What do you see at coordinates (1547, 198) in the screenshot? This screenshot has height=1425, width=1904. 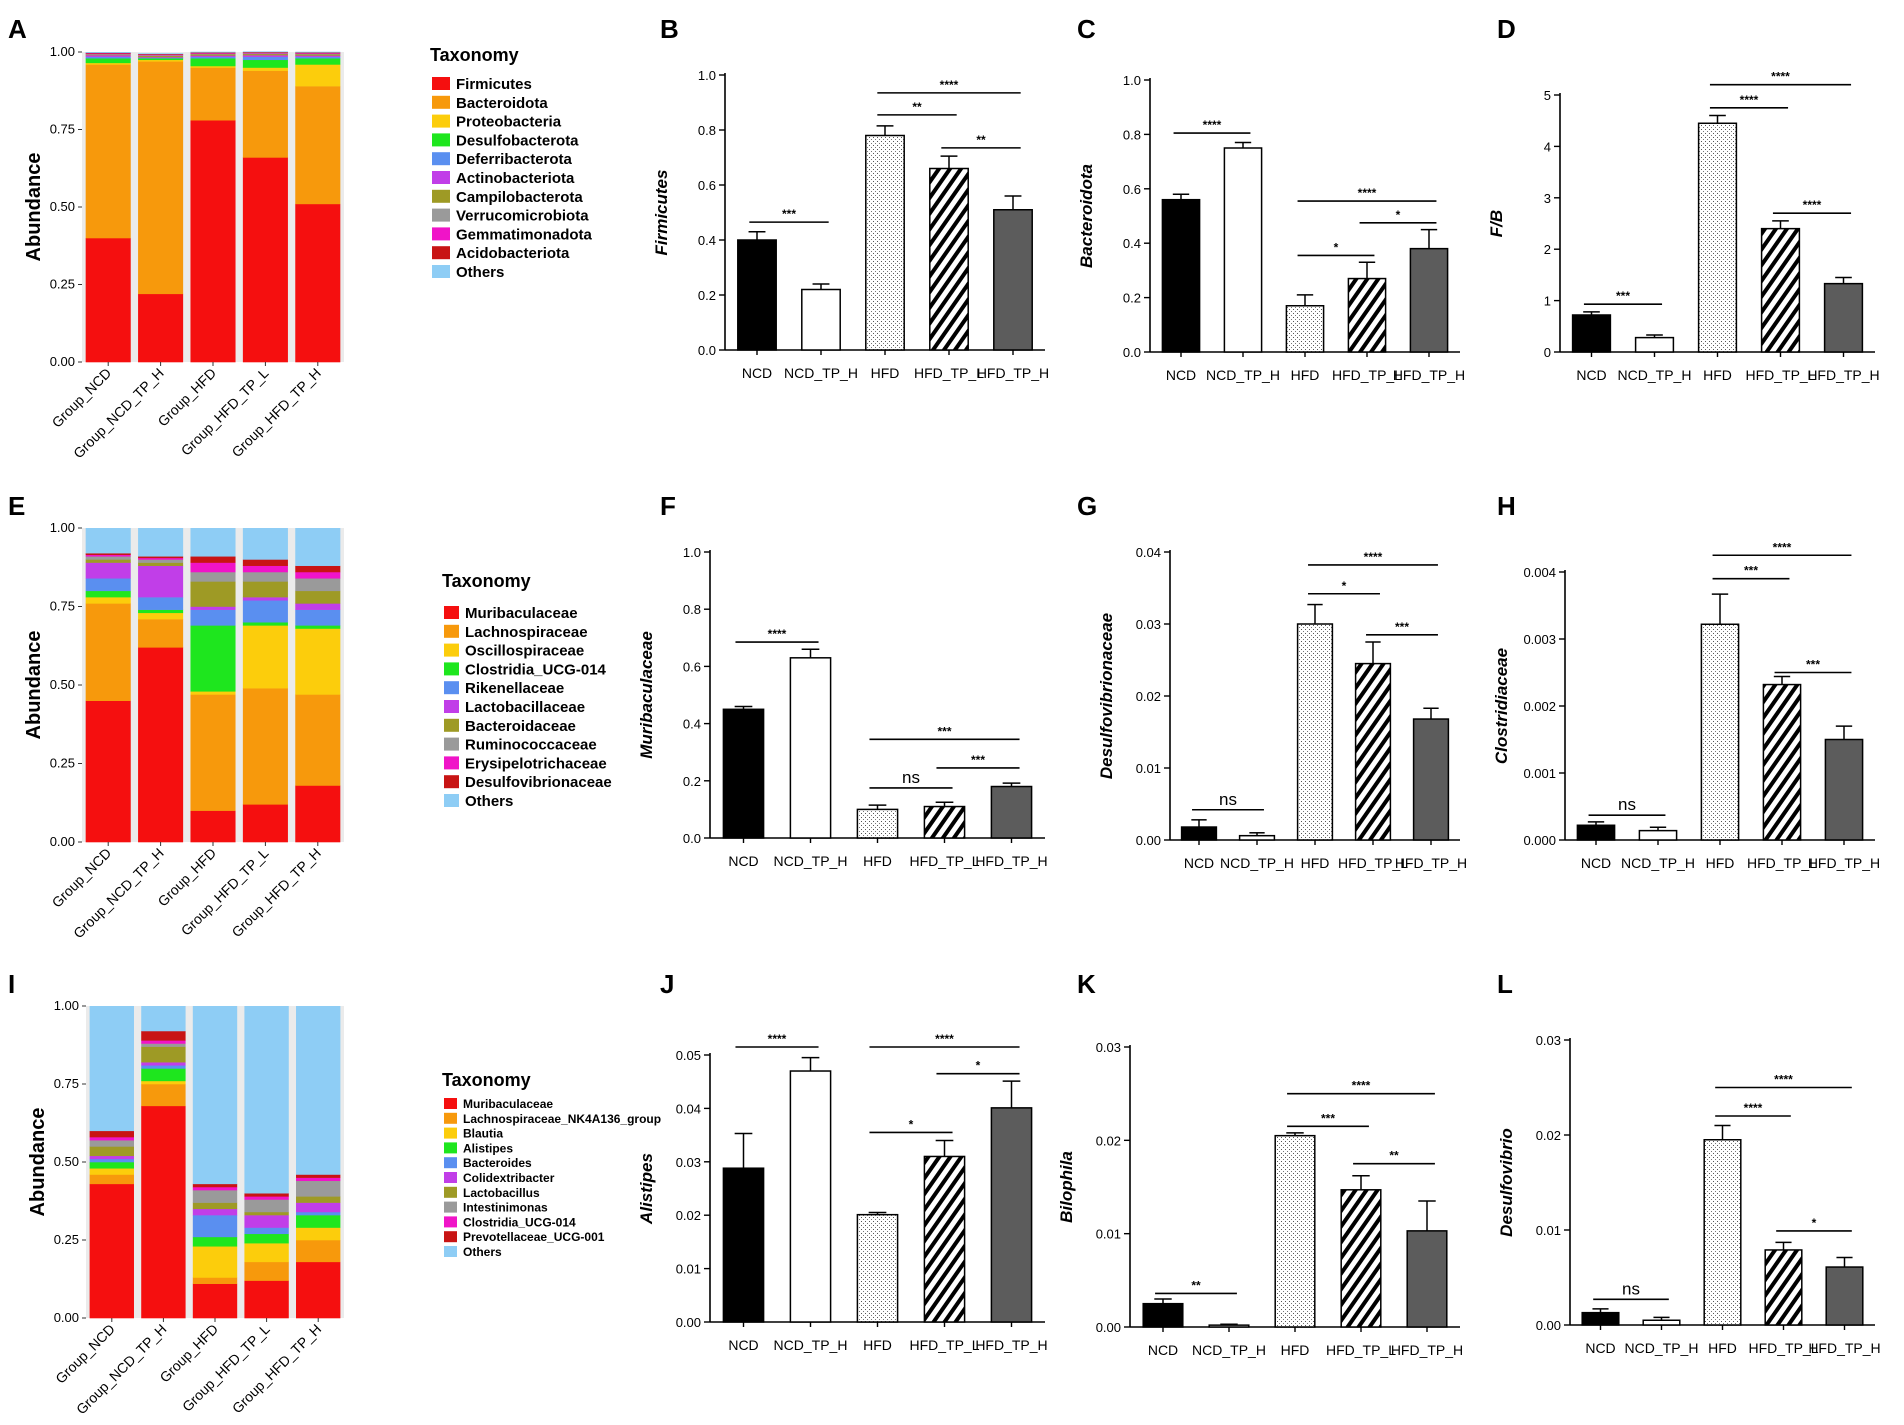 I see `y-tick-label: 3` at bounding box center [1547, 198].